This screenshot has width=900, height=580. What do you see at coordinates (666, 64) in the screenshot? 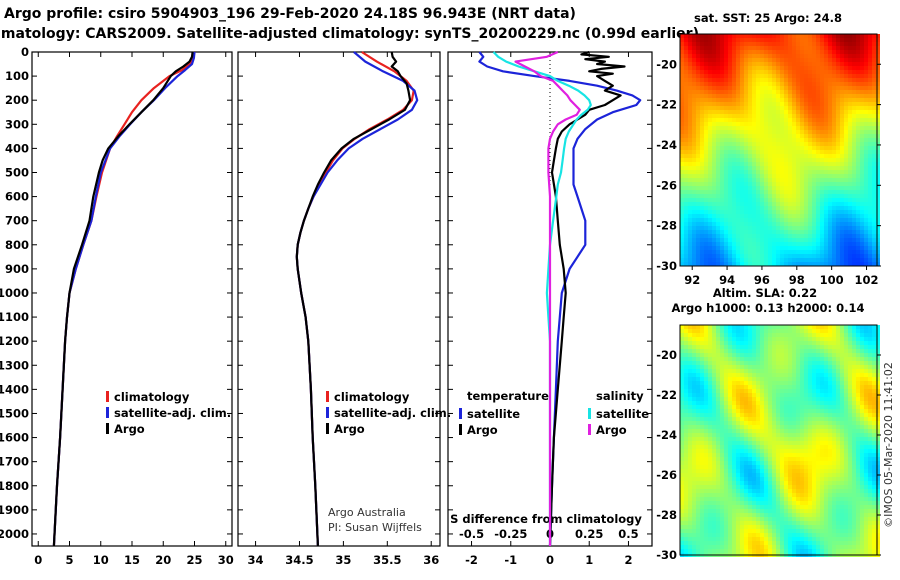
I see `map-y-tick-label: -20` at bounding box center [666, 64].